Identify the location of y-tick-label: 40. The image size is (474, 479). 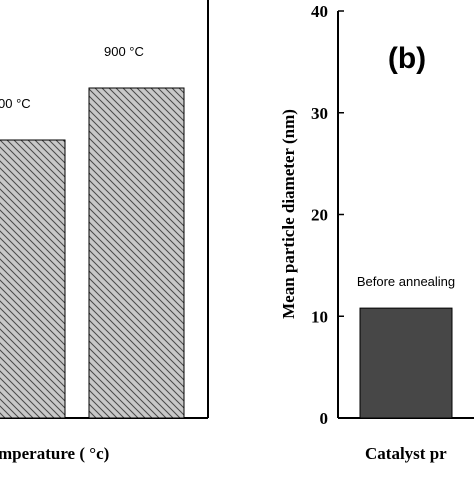
(319, 11).